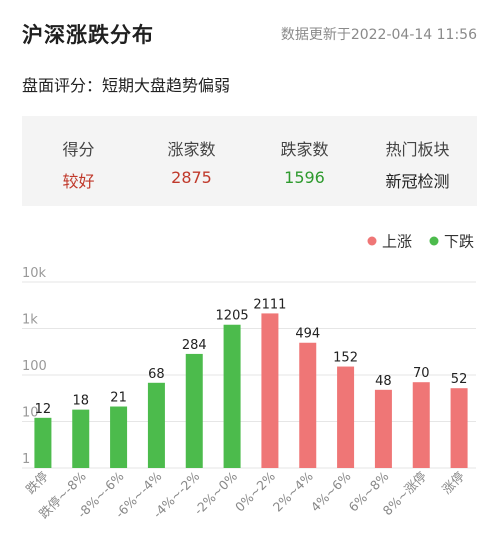 Image resolution: width=499 pixels, height=541 pixels. Describe the element at coordinates (249, 33) in the screenshot. I see `header: 沪深涨跌分布 数据更新于2022-04-14 11:56` at that location.